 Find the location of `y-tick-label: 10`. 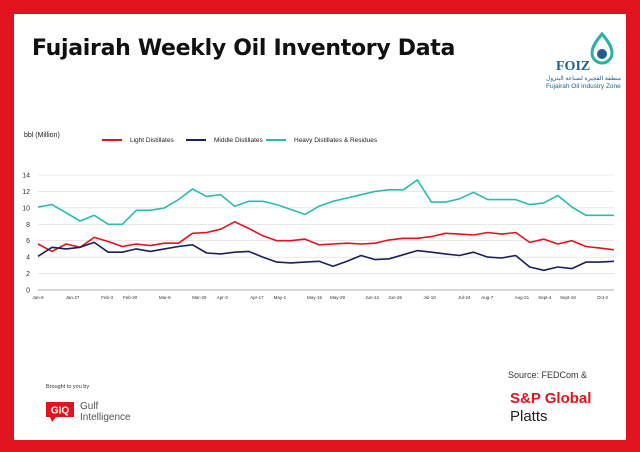

y-tick-label: 10 is located at coordinates (26, 208).